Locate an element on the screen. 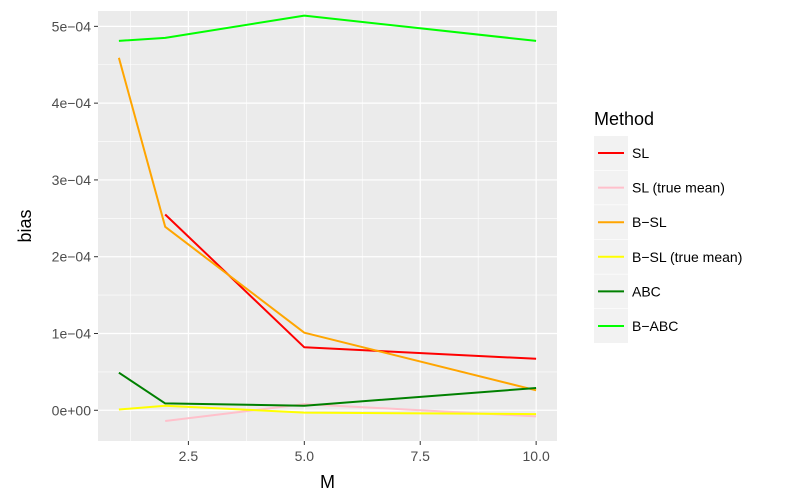 The width and height of the screenshot is (789, 500). legend-label: ABC is located at coordinates (646, 291).